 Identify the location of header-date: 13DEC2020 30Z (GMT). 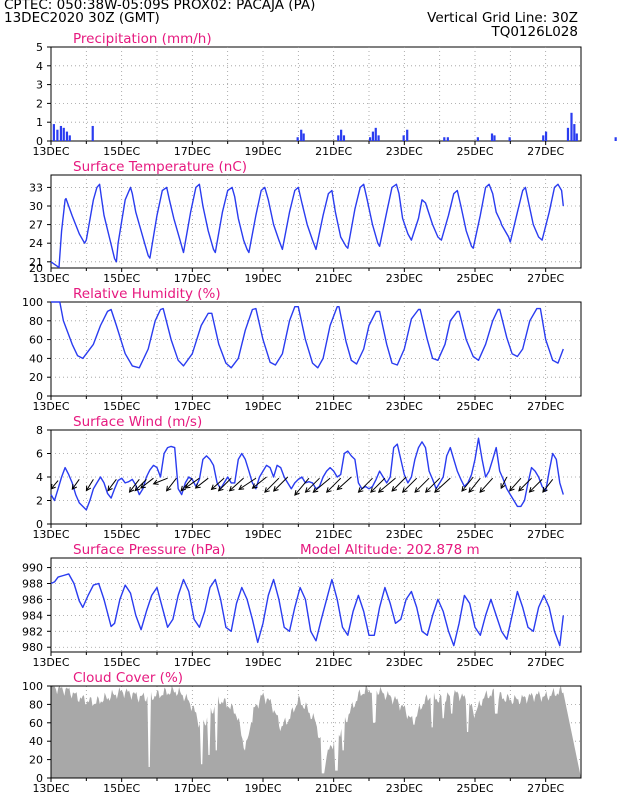
(82, 18).